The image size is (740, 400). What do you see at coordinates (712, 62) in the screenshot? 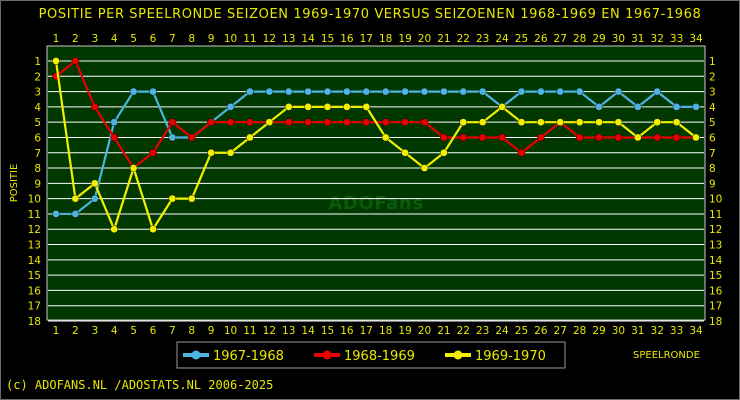
I see `y-tick-label-right: 1` at bounding box center [712, 62].